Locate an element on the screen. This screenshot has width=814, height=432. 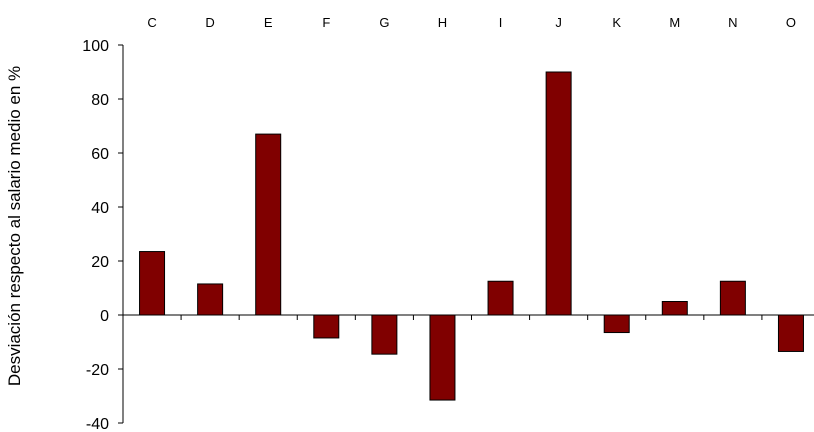
y-tick-label: 80 is located at coordinates (100, 100).